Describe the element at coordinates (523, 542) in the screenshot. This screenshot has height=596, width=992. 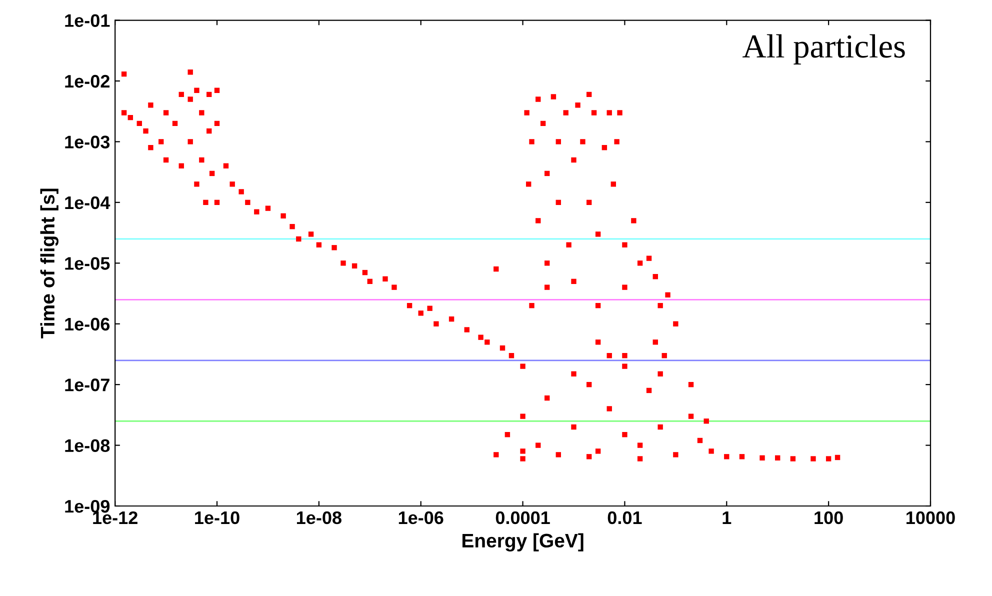
I see `x-axis-title: Energy [GeV]` at that location.